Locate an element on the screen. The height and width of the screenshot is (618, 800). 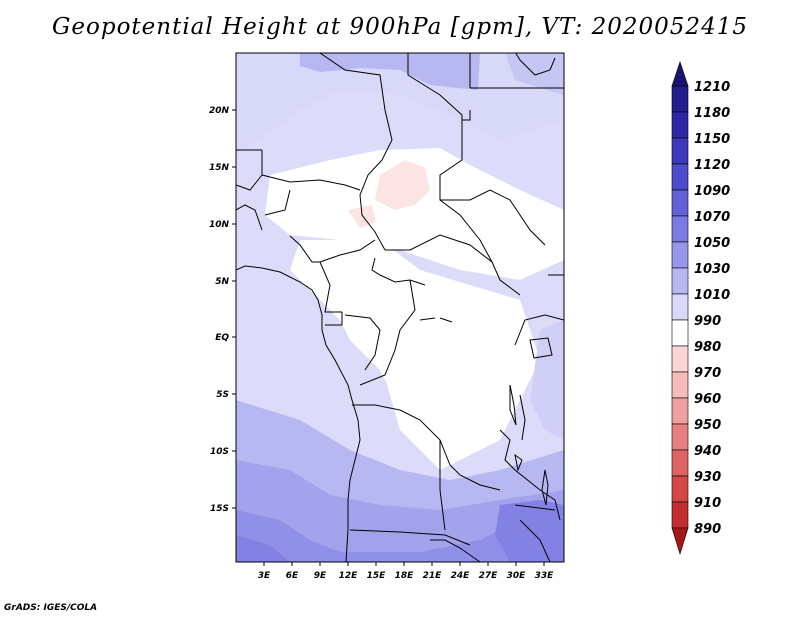
colorbar-label: 1090 is located at coordinates (712, 191).